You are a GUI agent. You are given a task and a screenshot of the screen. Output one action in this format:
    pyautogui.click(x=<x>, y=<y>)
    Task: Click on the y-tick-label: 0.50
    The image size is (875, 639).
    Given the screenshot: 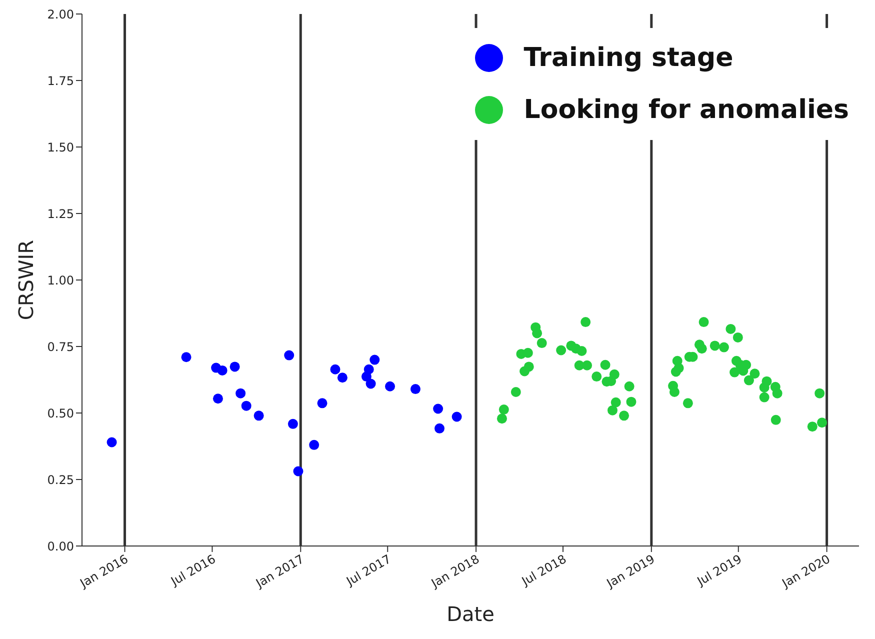 What is the action you would take?
    pyautogui.click(x=60, y=413)
    